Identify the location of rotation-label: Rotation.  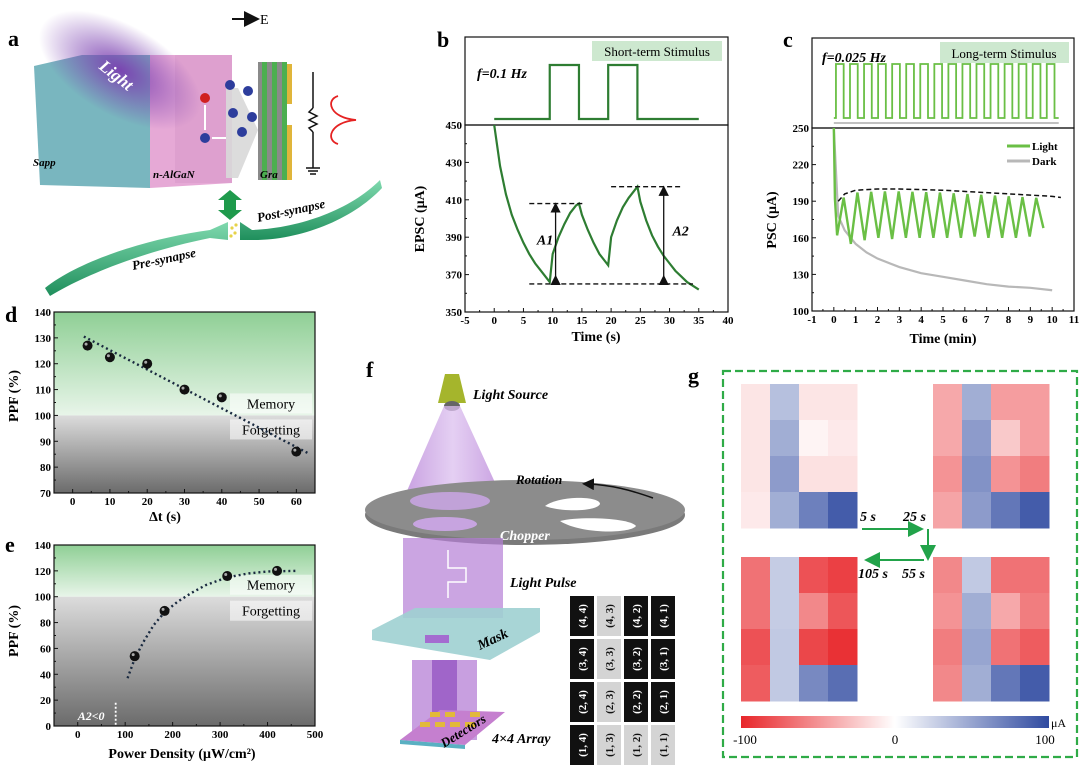
(538, 479).